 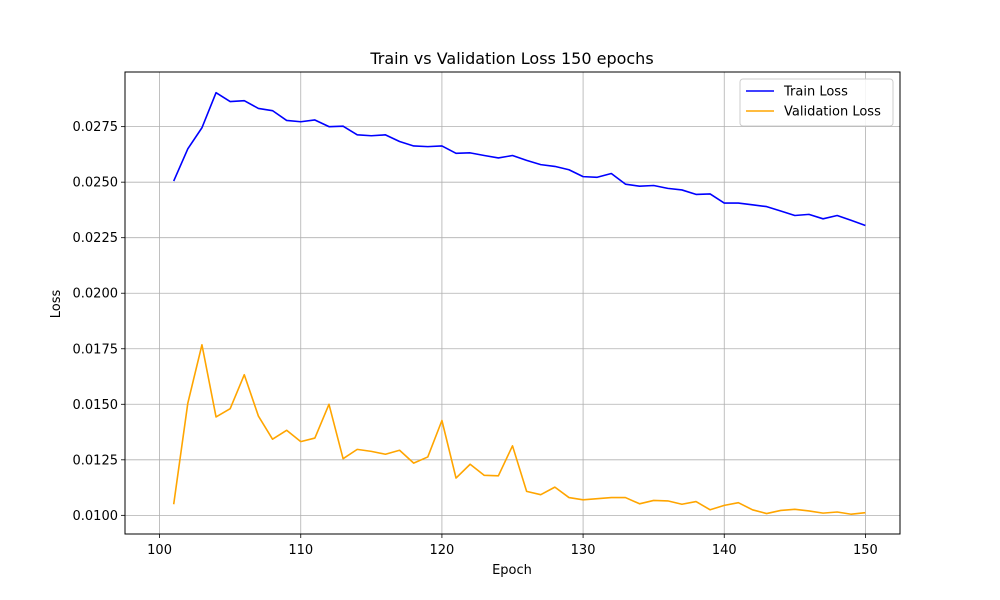 What do you see at coordinates (583, 550) in the screenshot?
I see `x-tick-label: 130` at bounding box center [583, 550].